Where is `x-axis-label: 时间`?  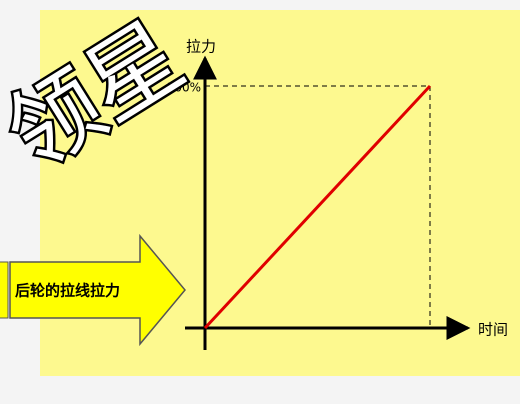
x-axis-label: 时间 is located at coordinates (493, 330).